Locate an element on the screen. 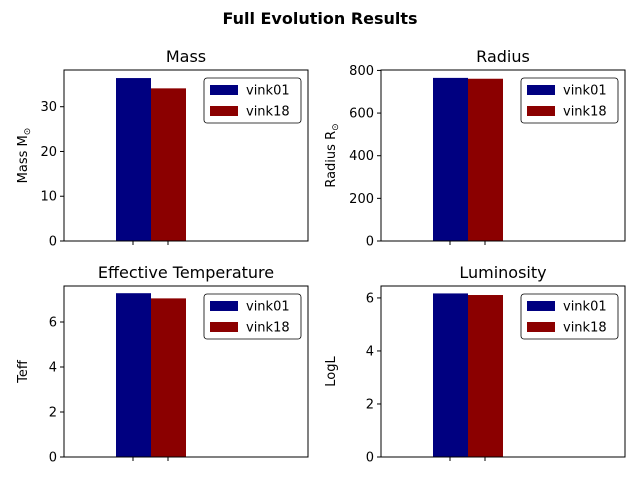  y-tick-label: 30 is located at coordinates (48, 107).